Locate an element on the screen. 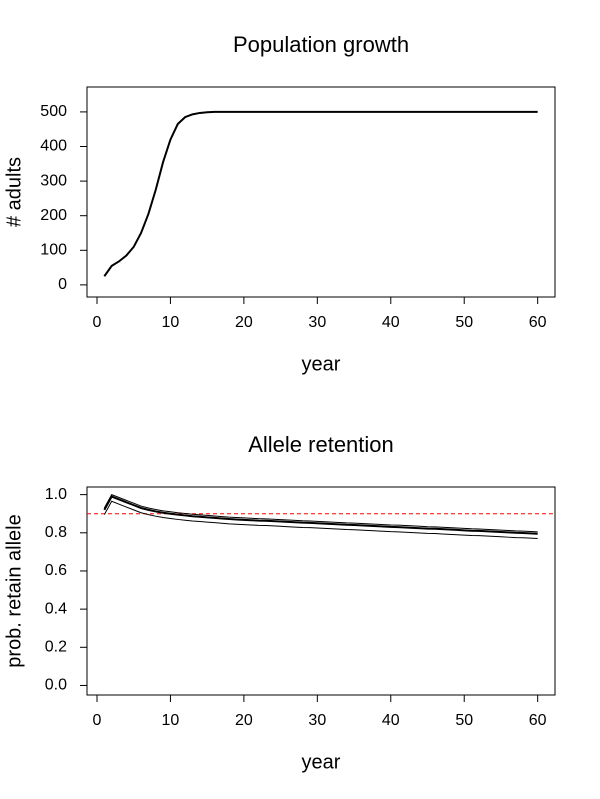 The height and width of the screenshot is (799, 600). y-tick-label: 0.4 is located at coordinates (56, 608).